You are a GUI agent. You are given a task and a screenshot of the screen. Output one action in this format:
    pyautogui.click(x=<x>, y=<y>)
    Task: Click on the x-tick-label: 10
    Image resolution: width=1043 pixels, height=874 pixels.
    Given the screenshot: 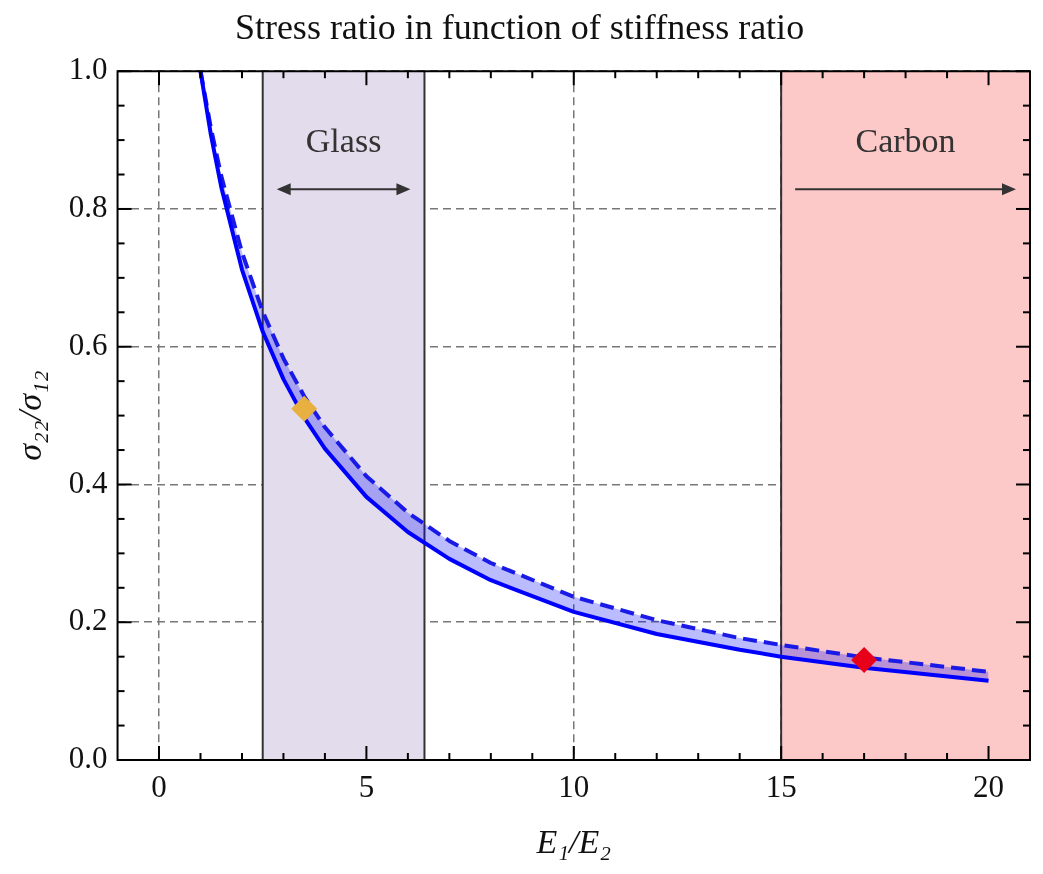 What is the action you would take?
    pyautogui.click(x=574, y=786)
    